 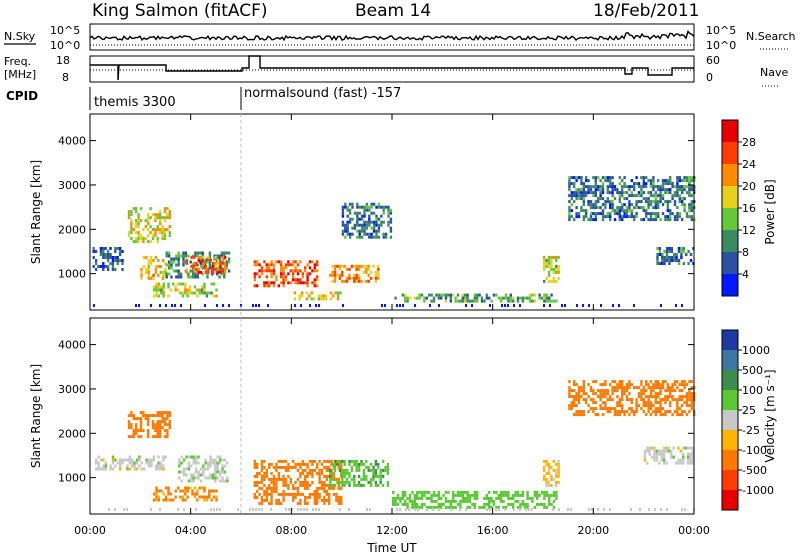 What do you see at coordinates (17, 61) in the screenshot?
I see `freq-label: Freq.` at bounding box center [17, 61].